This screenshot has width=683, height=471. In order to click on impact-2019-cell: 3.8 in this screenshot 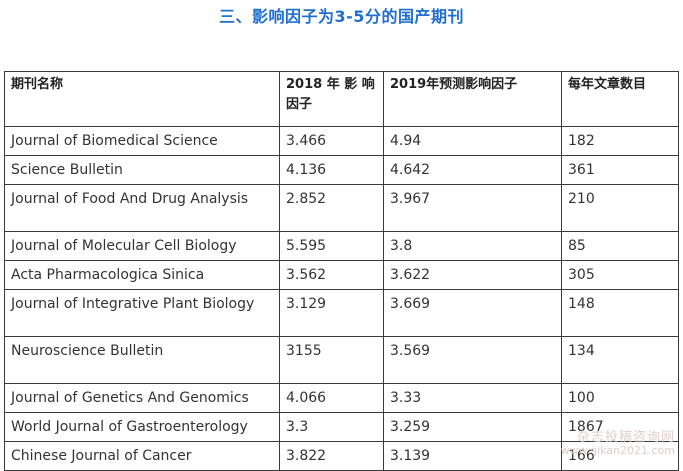, I will do `click(472, 246)`.